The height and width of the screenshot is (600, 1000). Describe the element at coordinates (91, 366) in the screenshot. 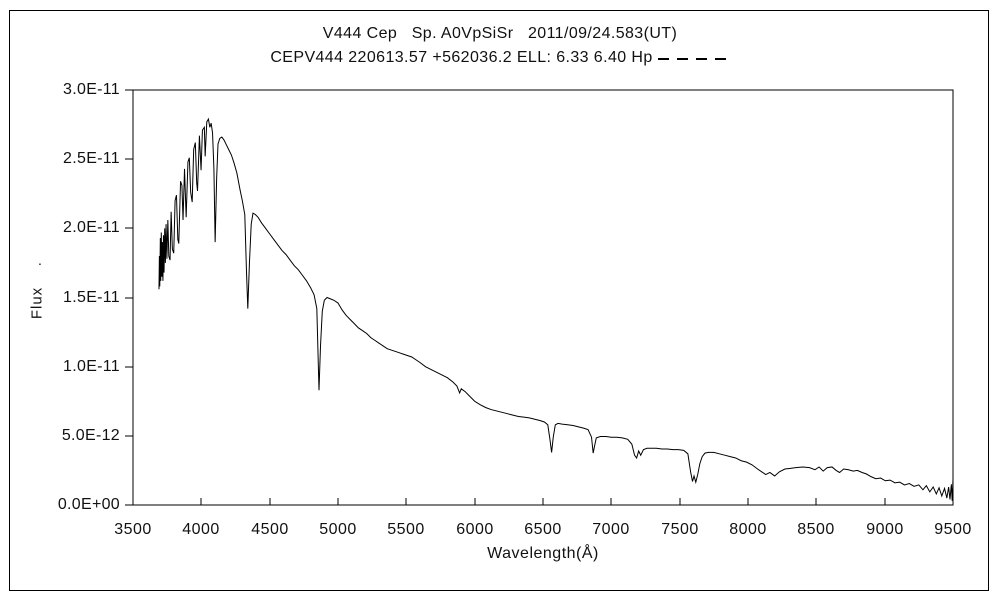

I see `y-tick-label: 1.0E-11` at that location.